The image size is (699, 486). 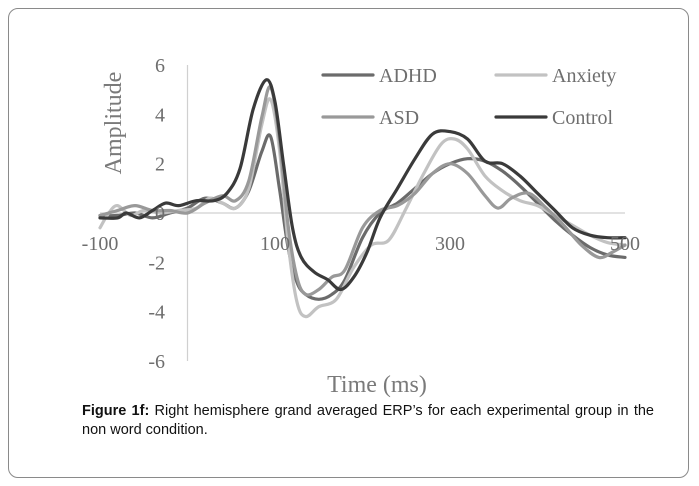 What do you see at coordinates (160, 165) in the screenshot?
I see `y-tick-label: 2` at bounding box center [160, 165].